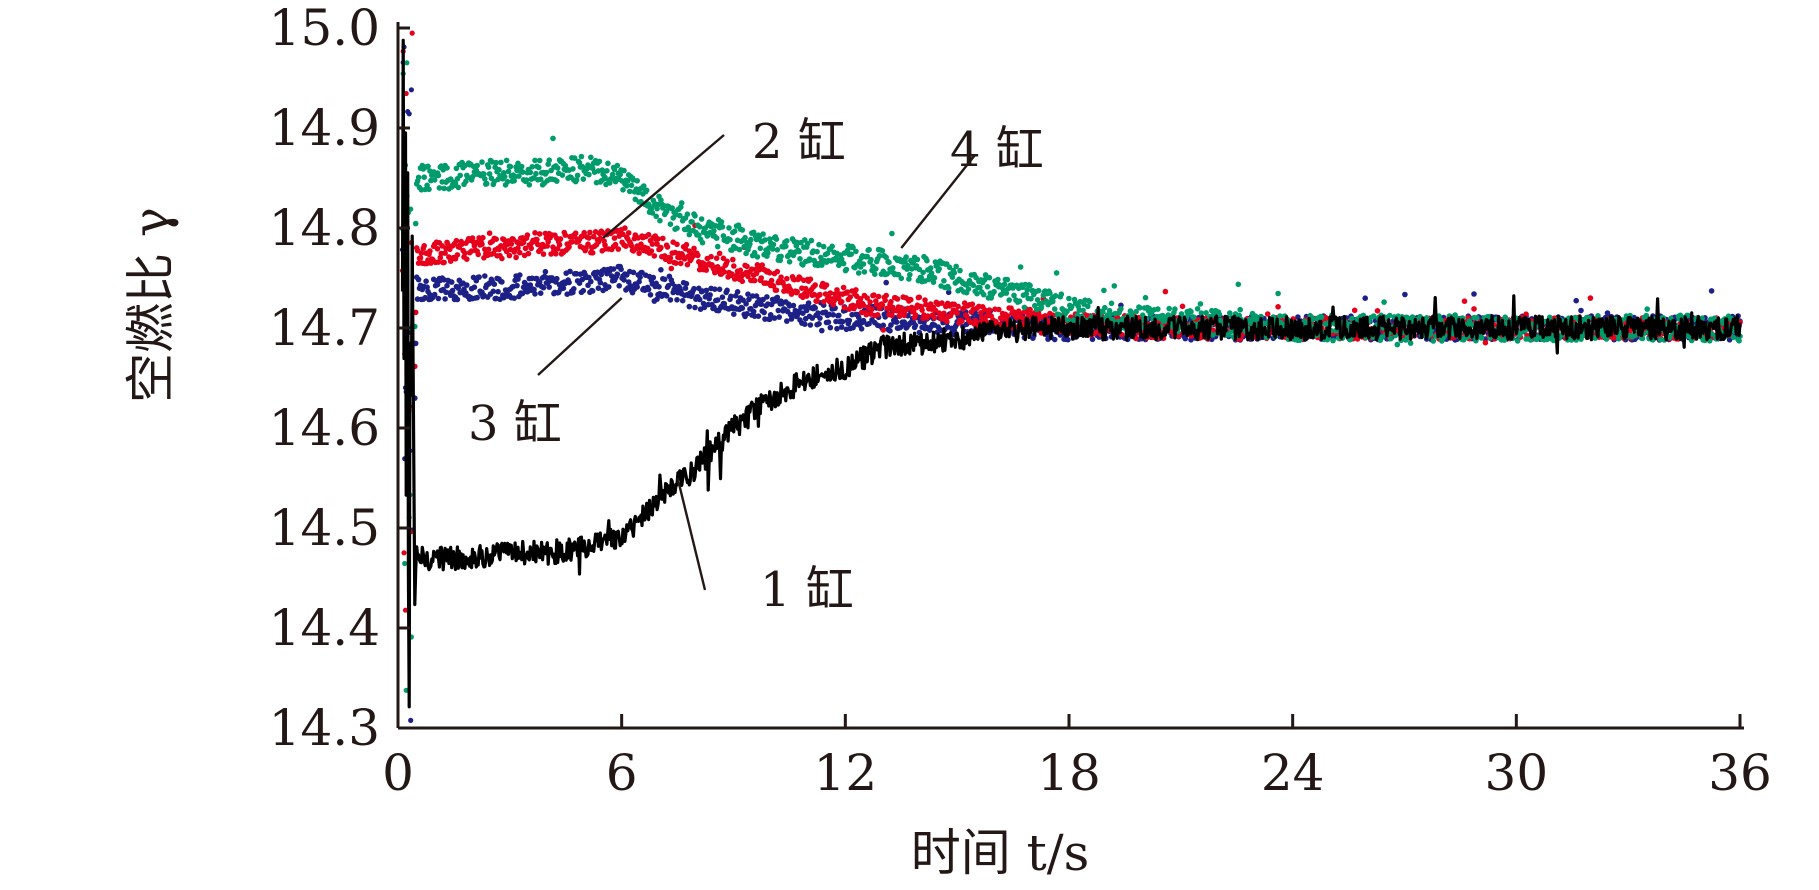 This screenshot has height=890, width=1819. I want to click on x-tick-label: 12, so click(846, 773).